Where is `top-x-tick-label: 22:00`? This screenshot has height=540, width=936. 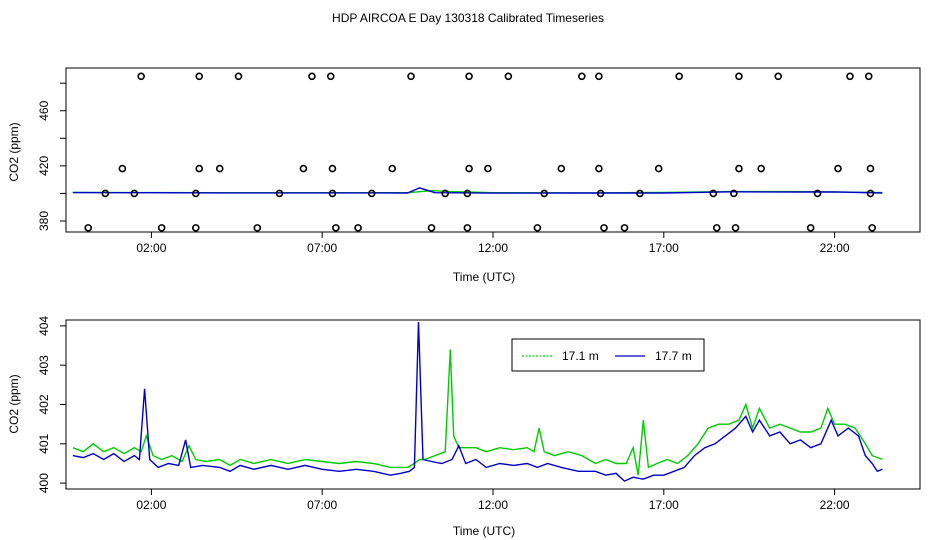
top-x-tick-label: 22:00 is located at coordinates (835, 248).